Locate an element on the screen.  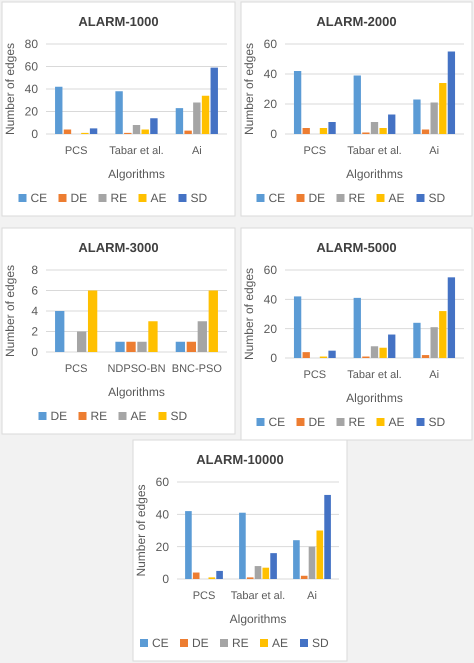
y-tick-label: 8 is located at coordinates (34, 270).